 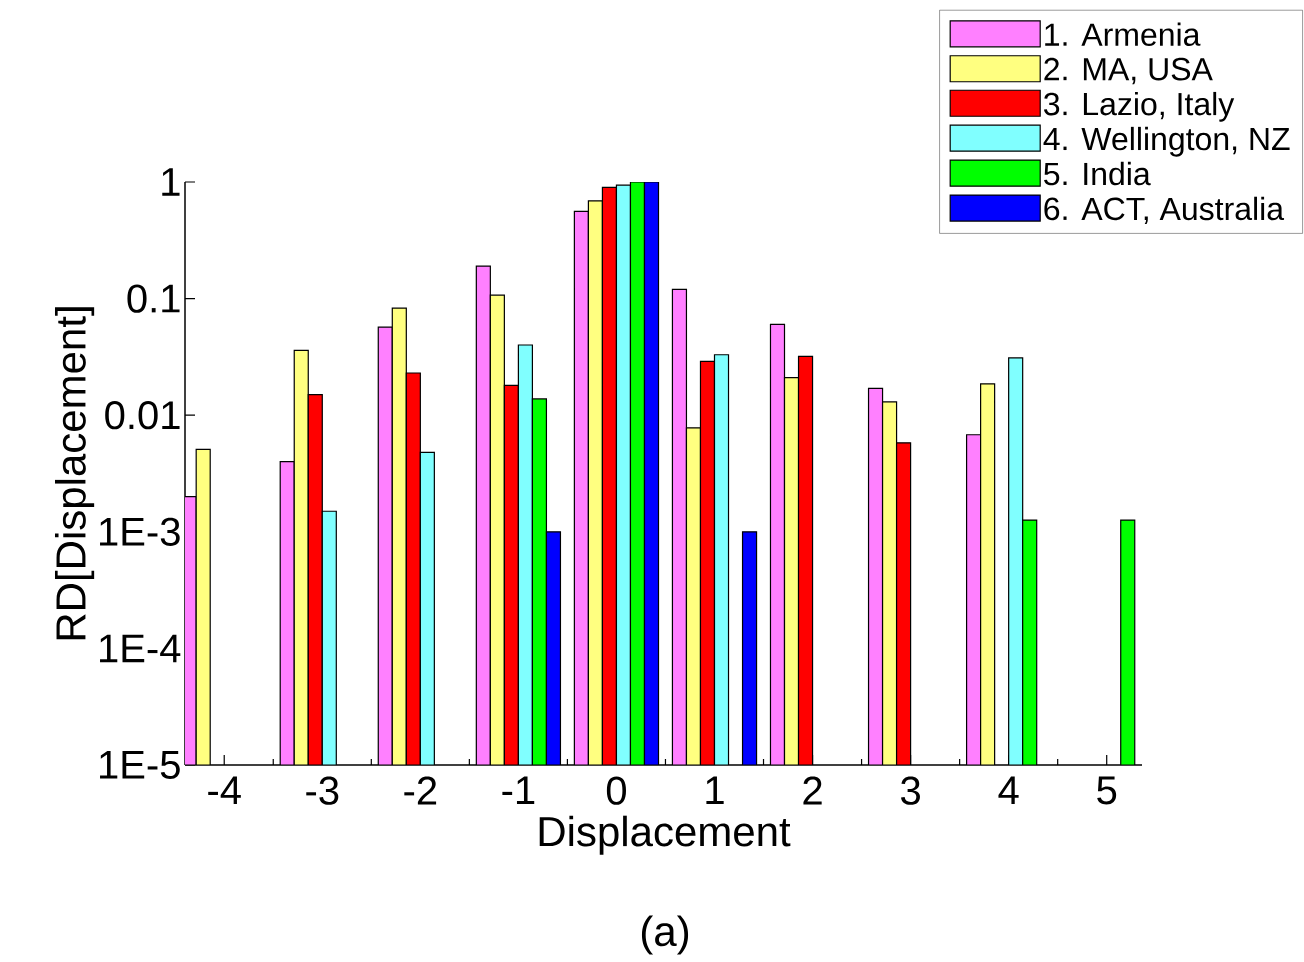 I want to click on x-tick-label: -4, so click(x=224, y=790).